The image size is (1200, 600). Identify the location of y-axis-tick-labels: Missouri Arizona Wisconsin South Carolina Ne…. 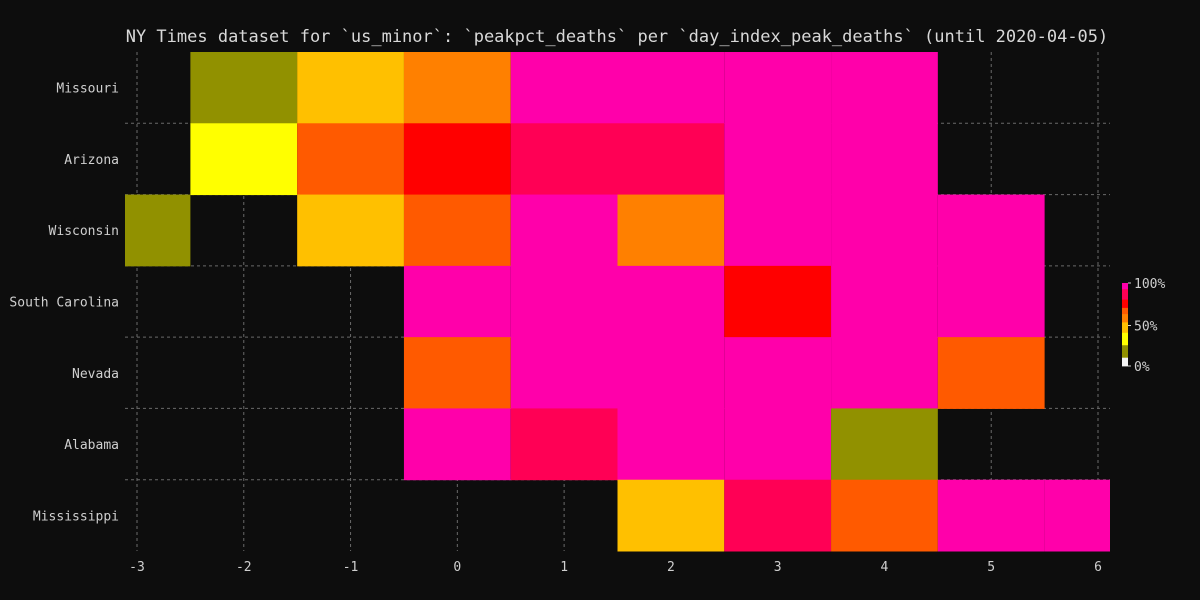
(64, 303).